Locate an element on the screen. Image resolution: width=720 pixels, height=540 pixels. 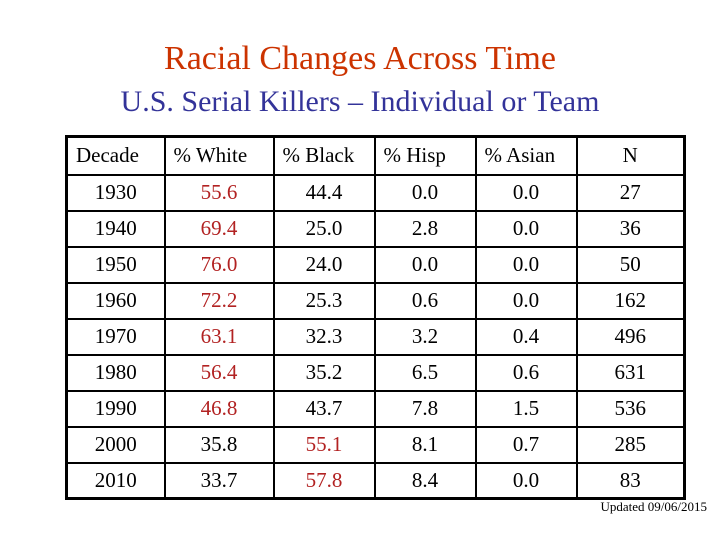
cell-n: 496 is located at coordinates (630, 336).